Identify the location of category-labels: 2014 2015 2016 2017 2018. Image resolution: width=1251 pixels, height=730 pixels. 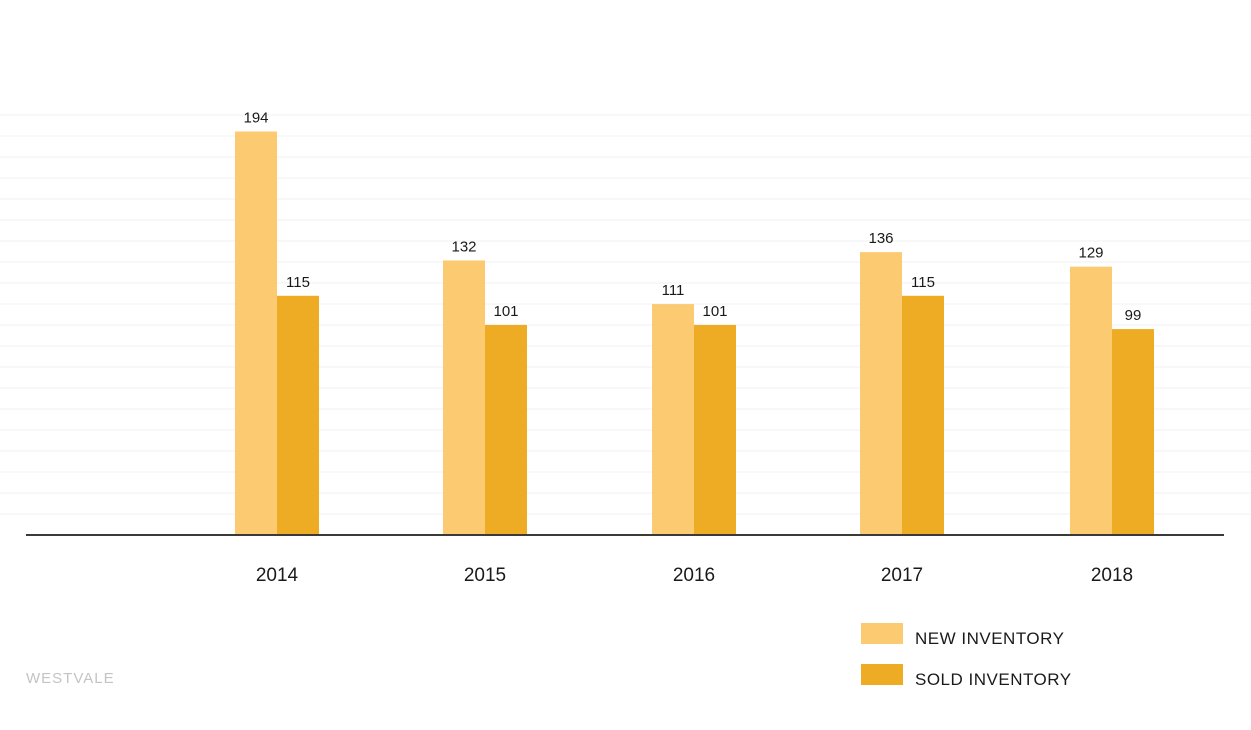
(694, 575).